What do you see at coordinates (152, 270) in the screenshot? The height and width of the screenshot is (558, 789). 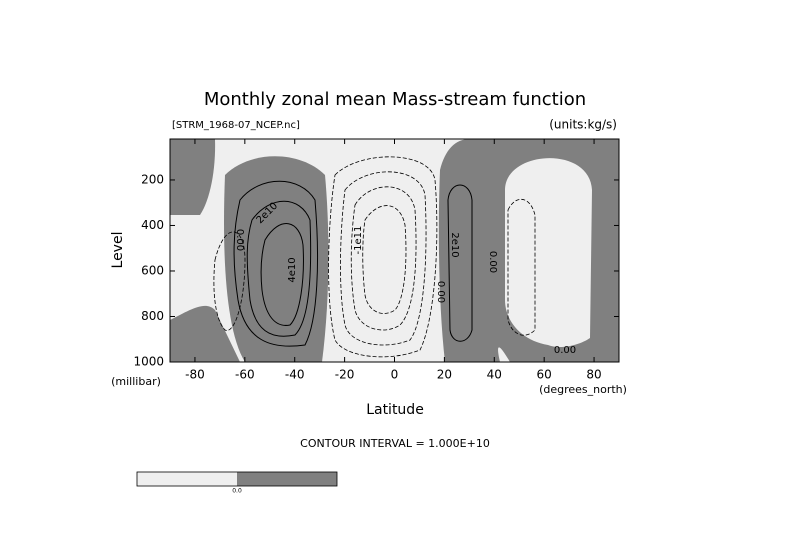 I see `y-tick-label: 600` at bounding box center [152, 270].